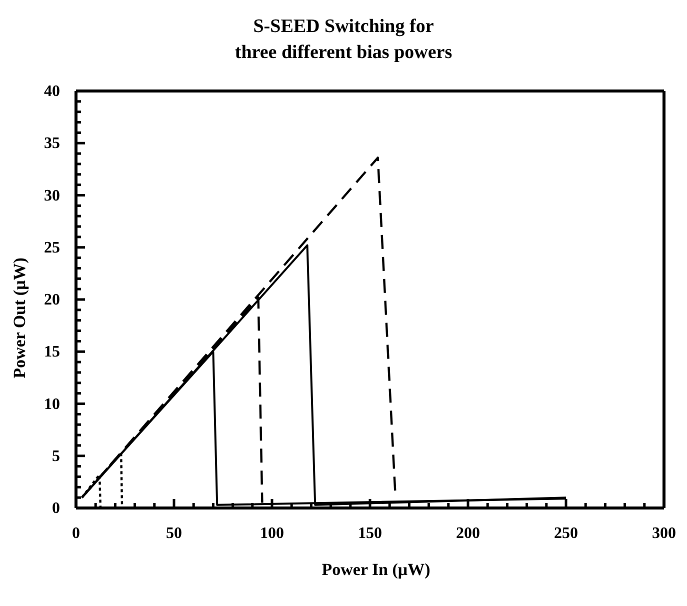 Image resolution: width=687 pixels, height=606 pixels. I want to click on y-tick-label: 5, so click(56, 456).